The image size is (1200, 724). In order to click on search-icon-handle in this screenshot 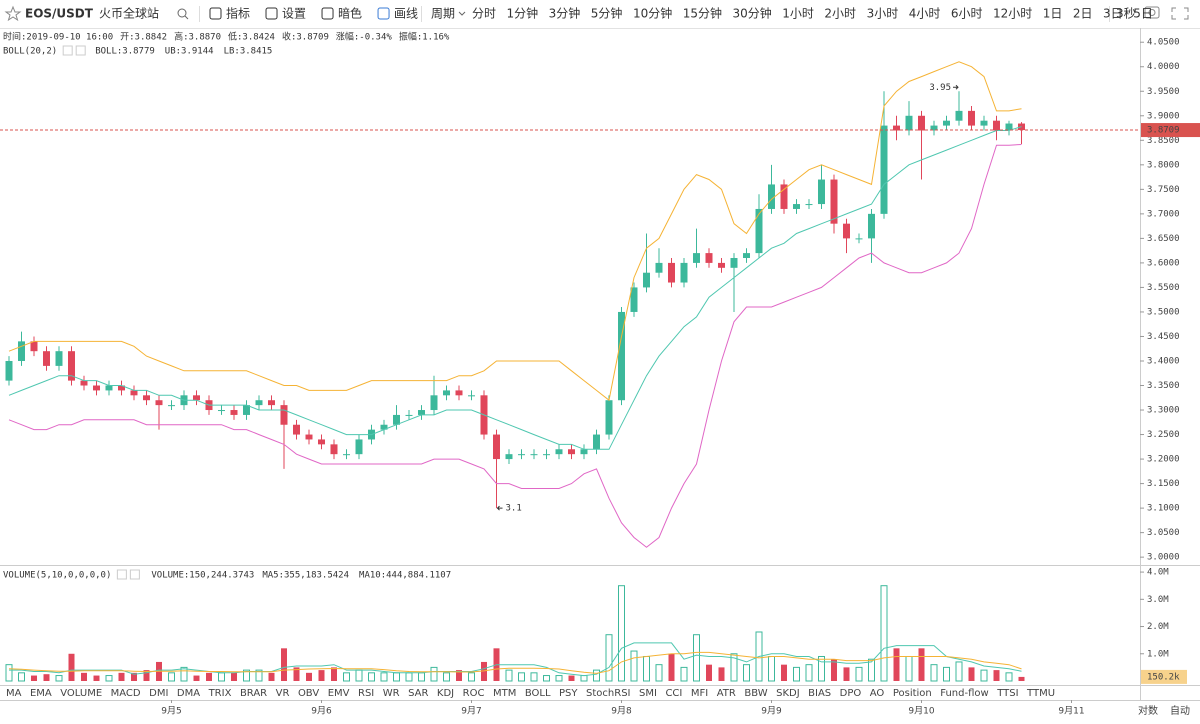, I will do `click(186, 17)`.